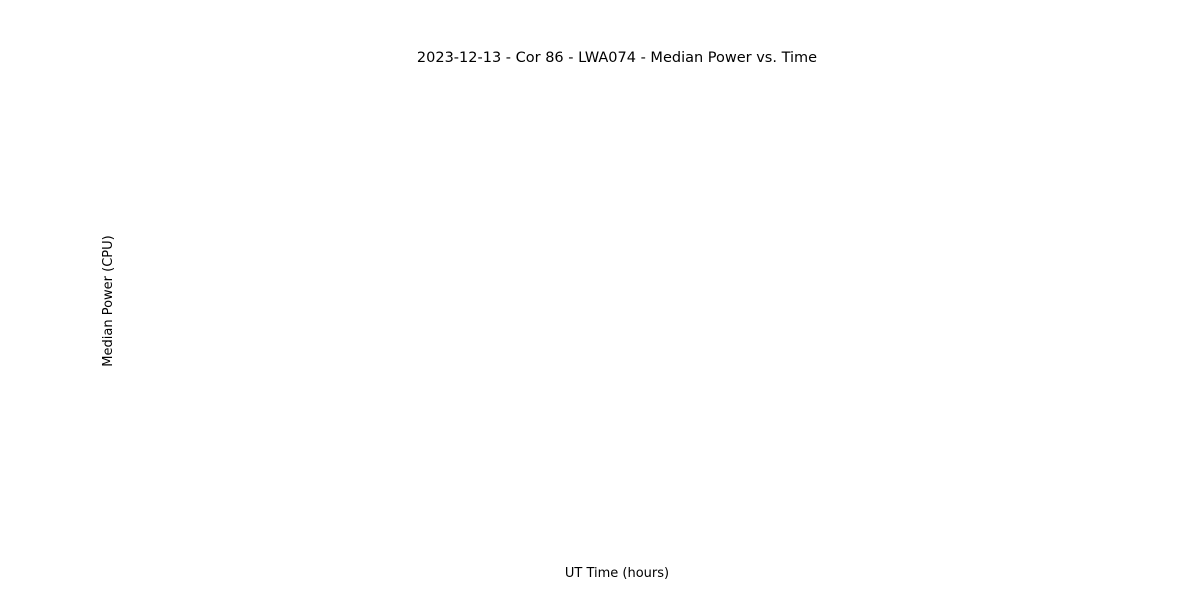 This screenshot has width=1200, height=600. Describe the element at coordinates (108, 300) in the screenshot. I see `y-axis-label: Median Power (CPU)` at that location.